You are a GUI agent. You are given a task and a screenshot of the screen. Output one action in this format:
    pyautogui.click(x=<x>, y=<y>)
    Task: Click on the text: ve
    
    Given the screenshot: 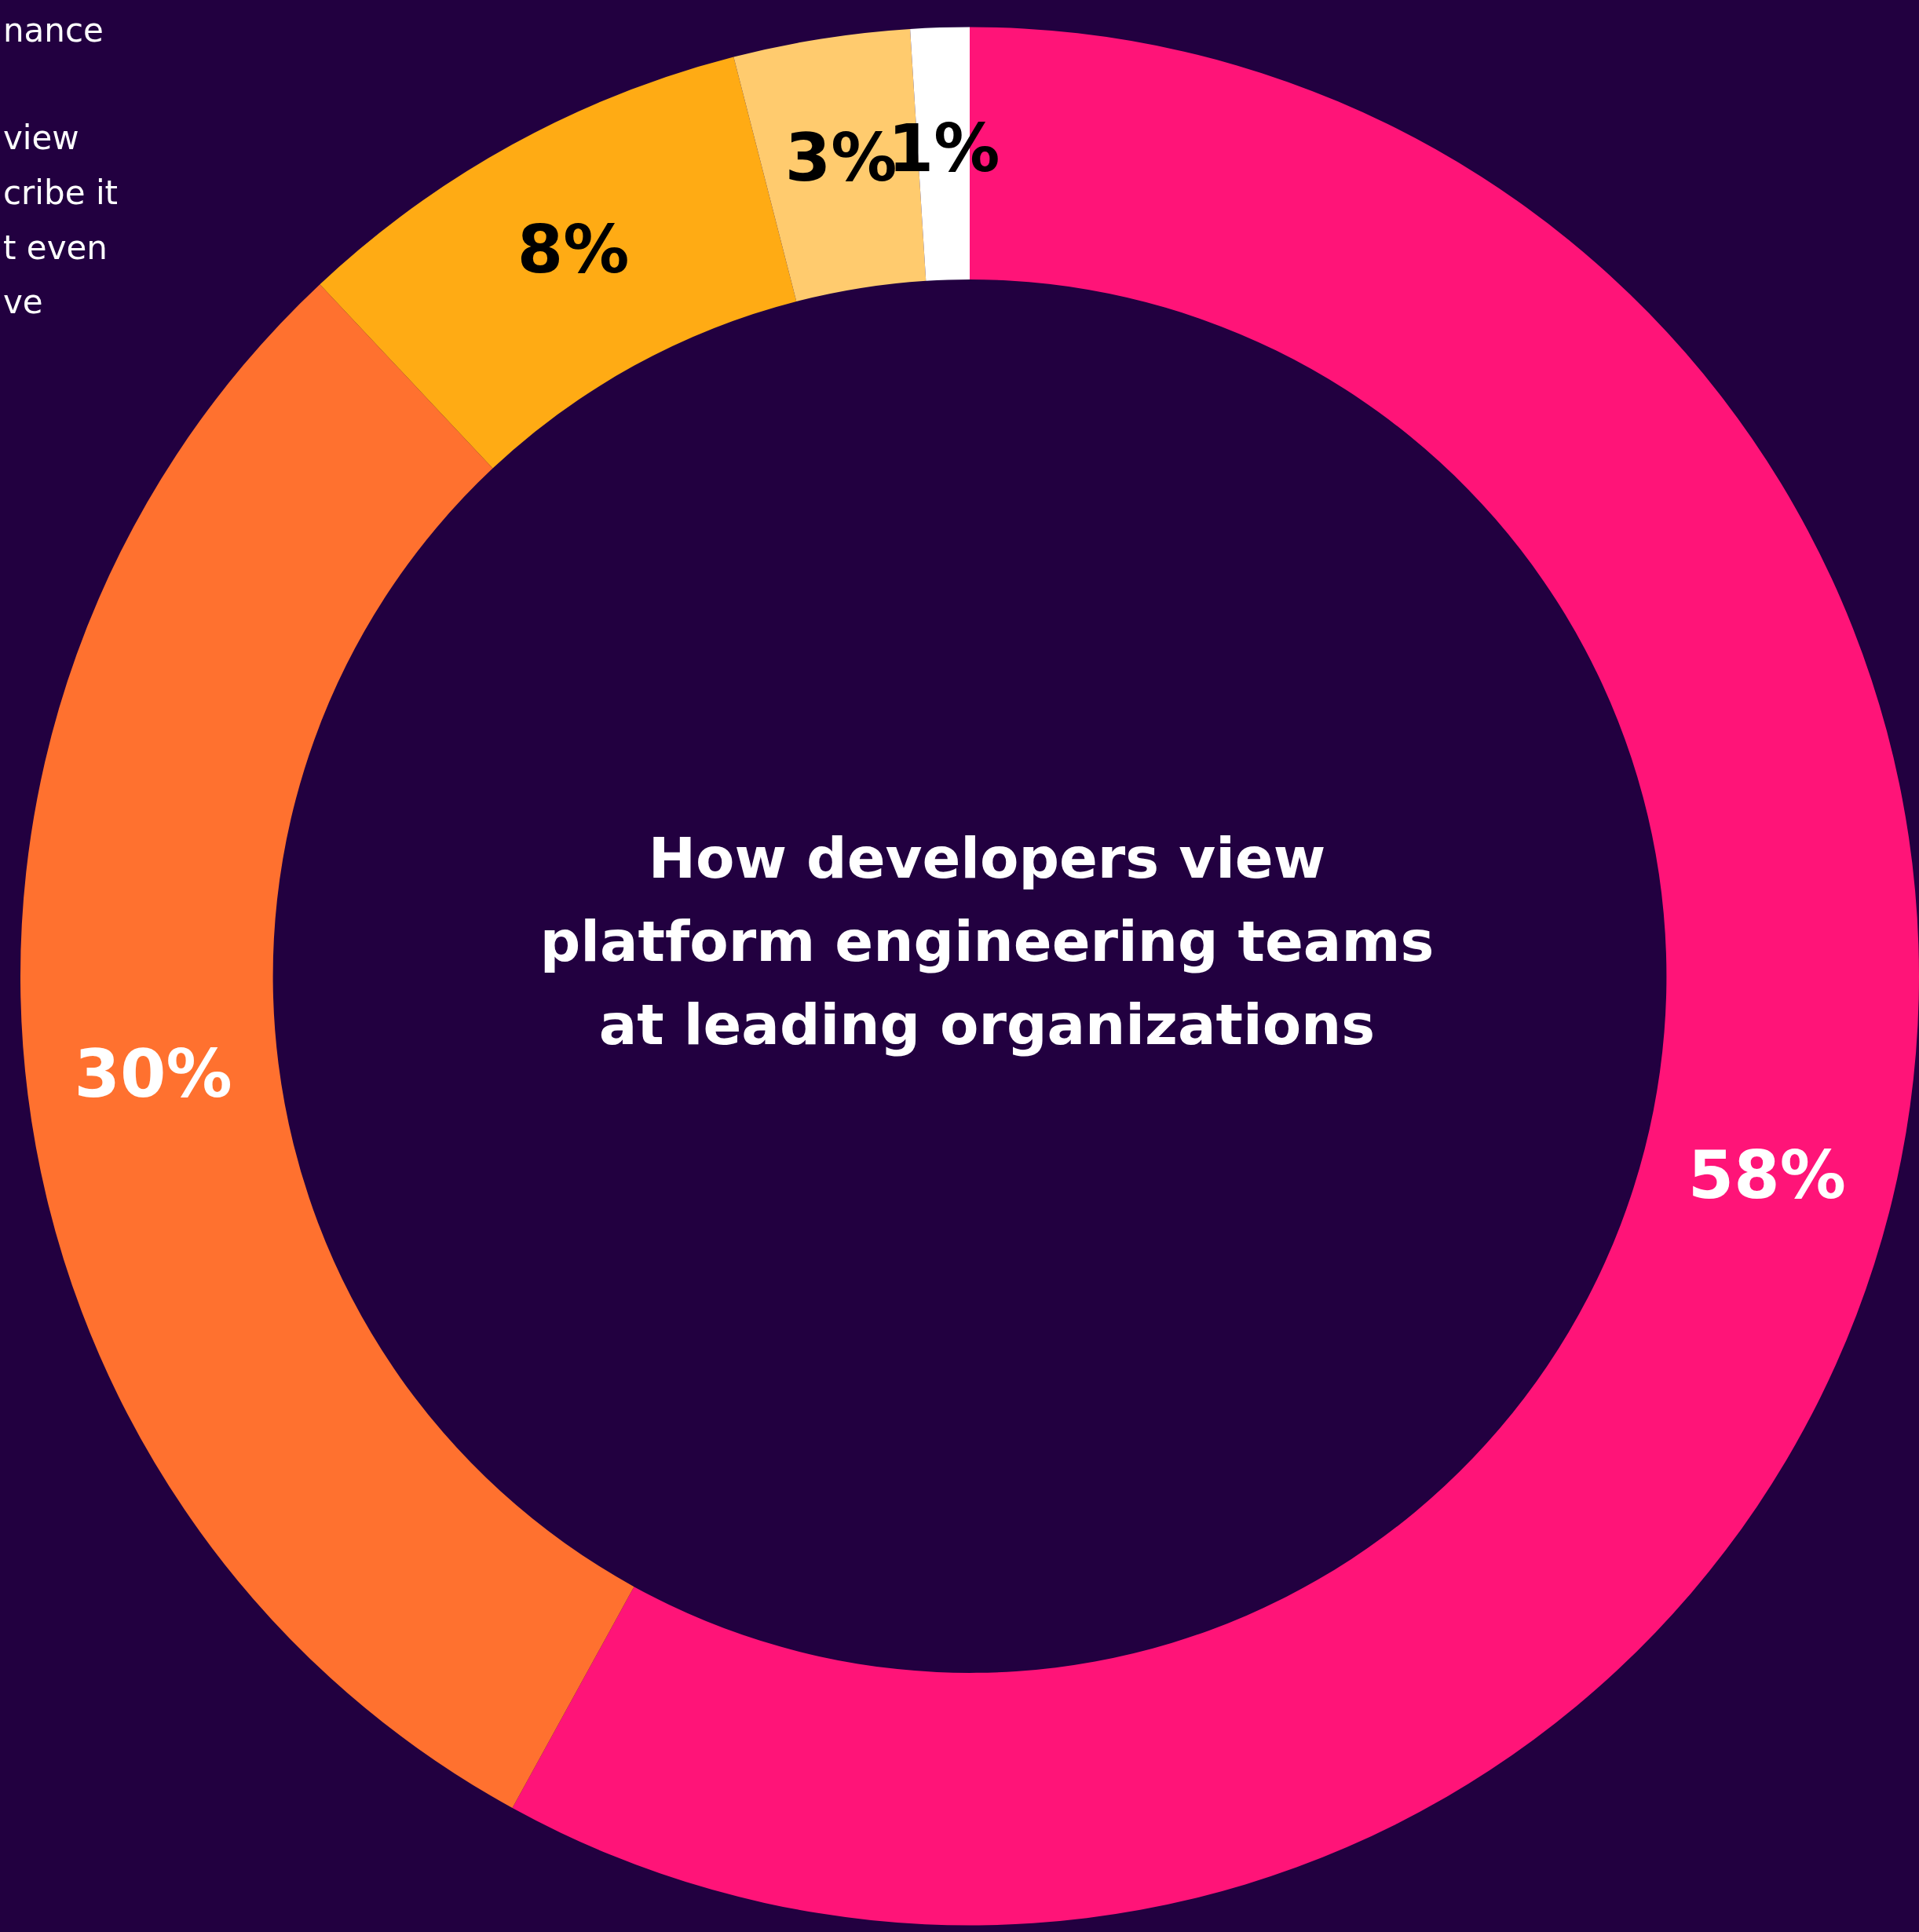 What is the action you would take?
    pyautogui.click(x=23, y=302)
    